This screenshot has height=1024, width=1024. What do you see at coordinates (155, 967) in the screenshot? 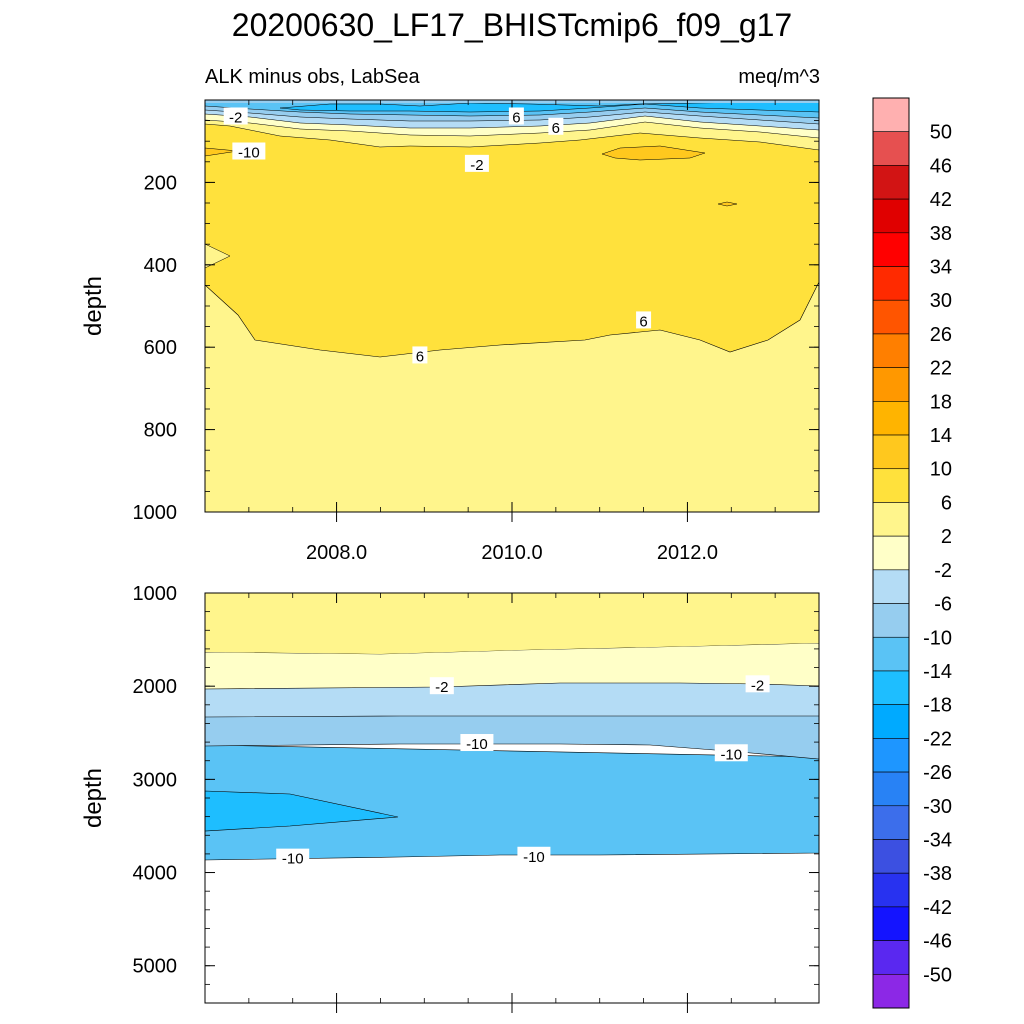
I see `y-tick-label: 5000` at bounding box center [155, 967].